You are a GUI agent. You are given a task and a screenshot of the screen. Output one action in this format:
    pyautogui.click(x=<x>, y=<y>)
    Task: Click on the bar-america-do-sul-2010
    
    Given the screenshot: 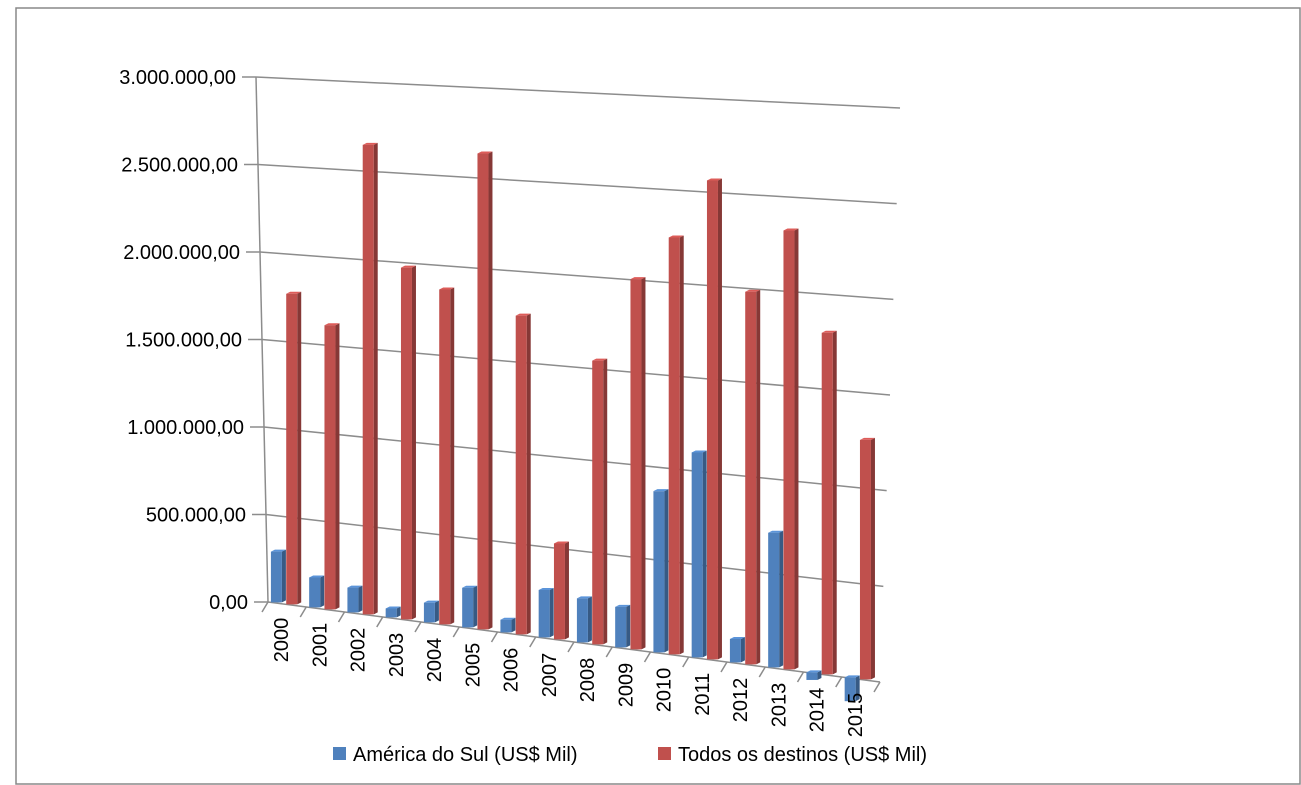 What is the action you would take?
    pyautogui.click(x=661, y=571)
    